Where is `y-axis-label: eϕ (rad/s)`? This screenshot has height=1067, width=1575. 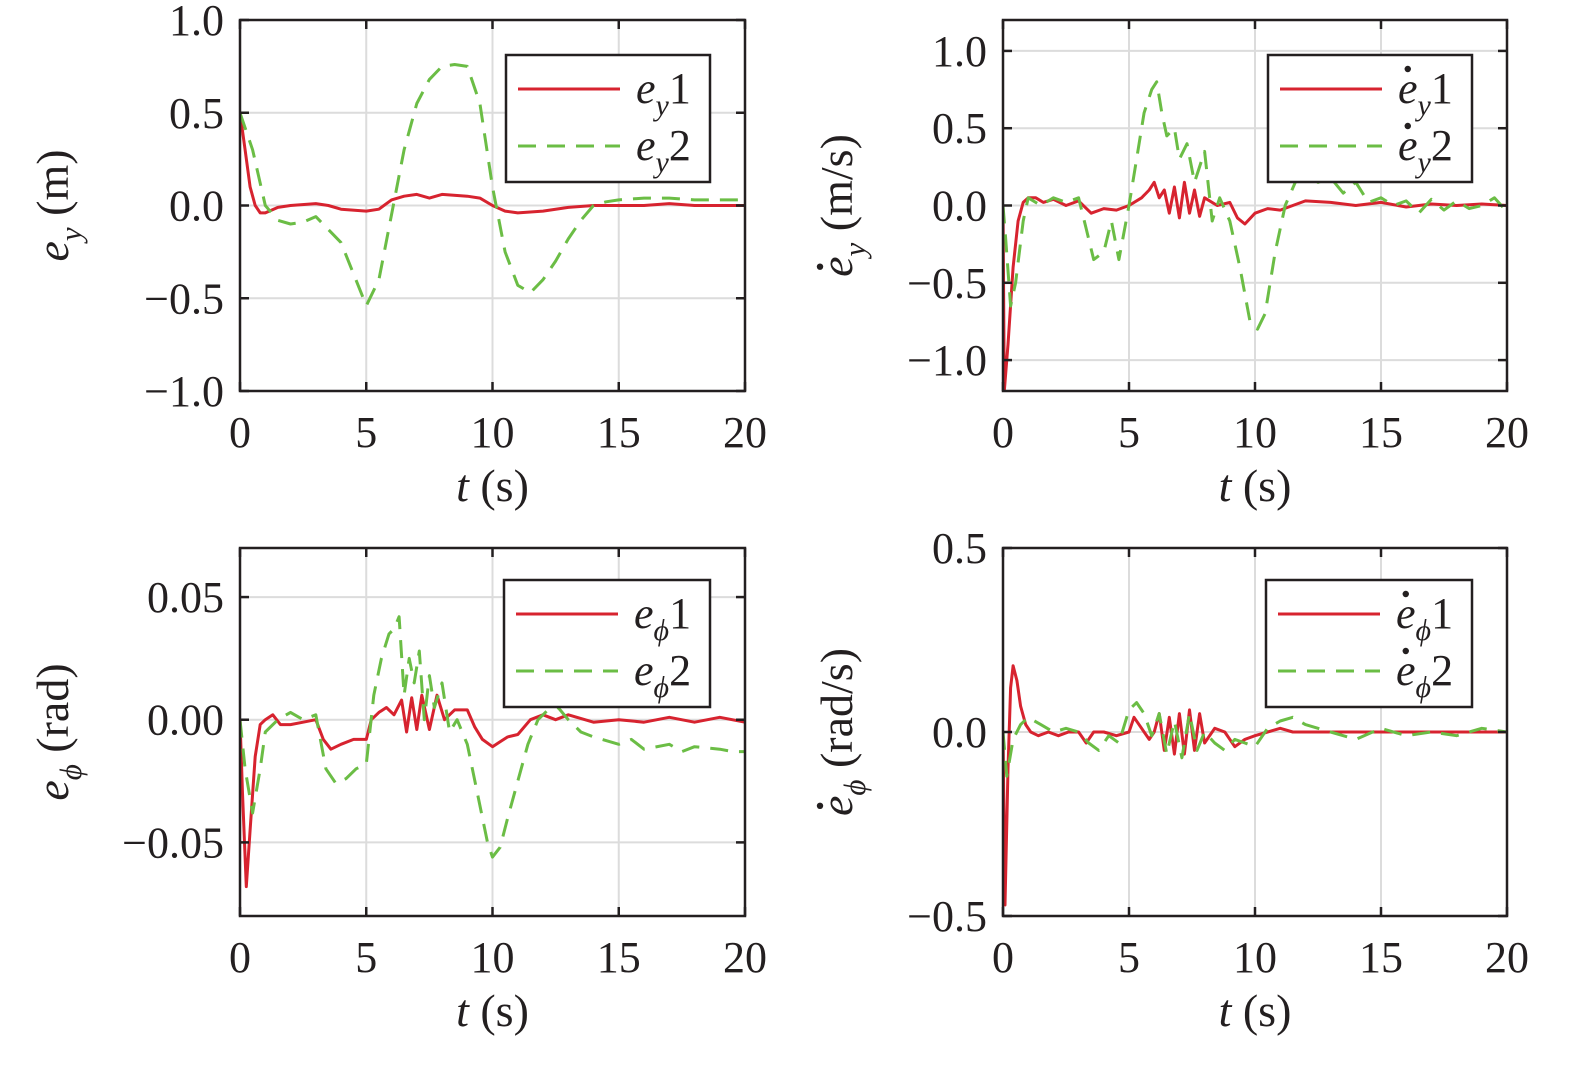 y-axis-label: eϕ (rad/s) is located at coordinates (841, 732).